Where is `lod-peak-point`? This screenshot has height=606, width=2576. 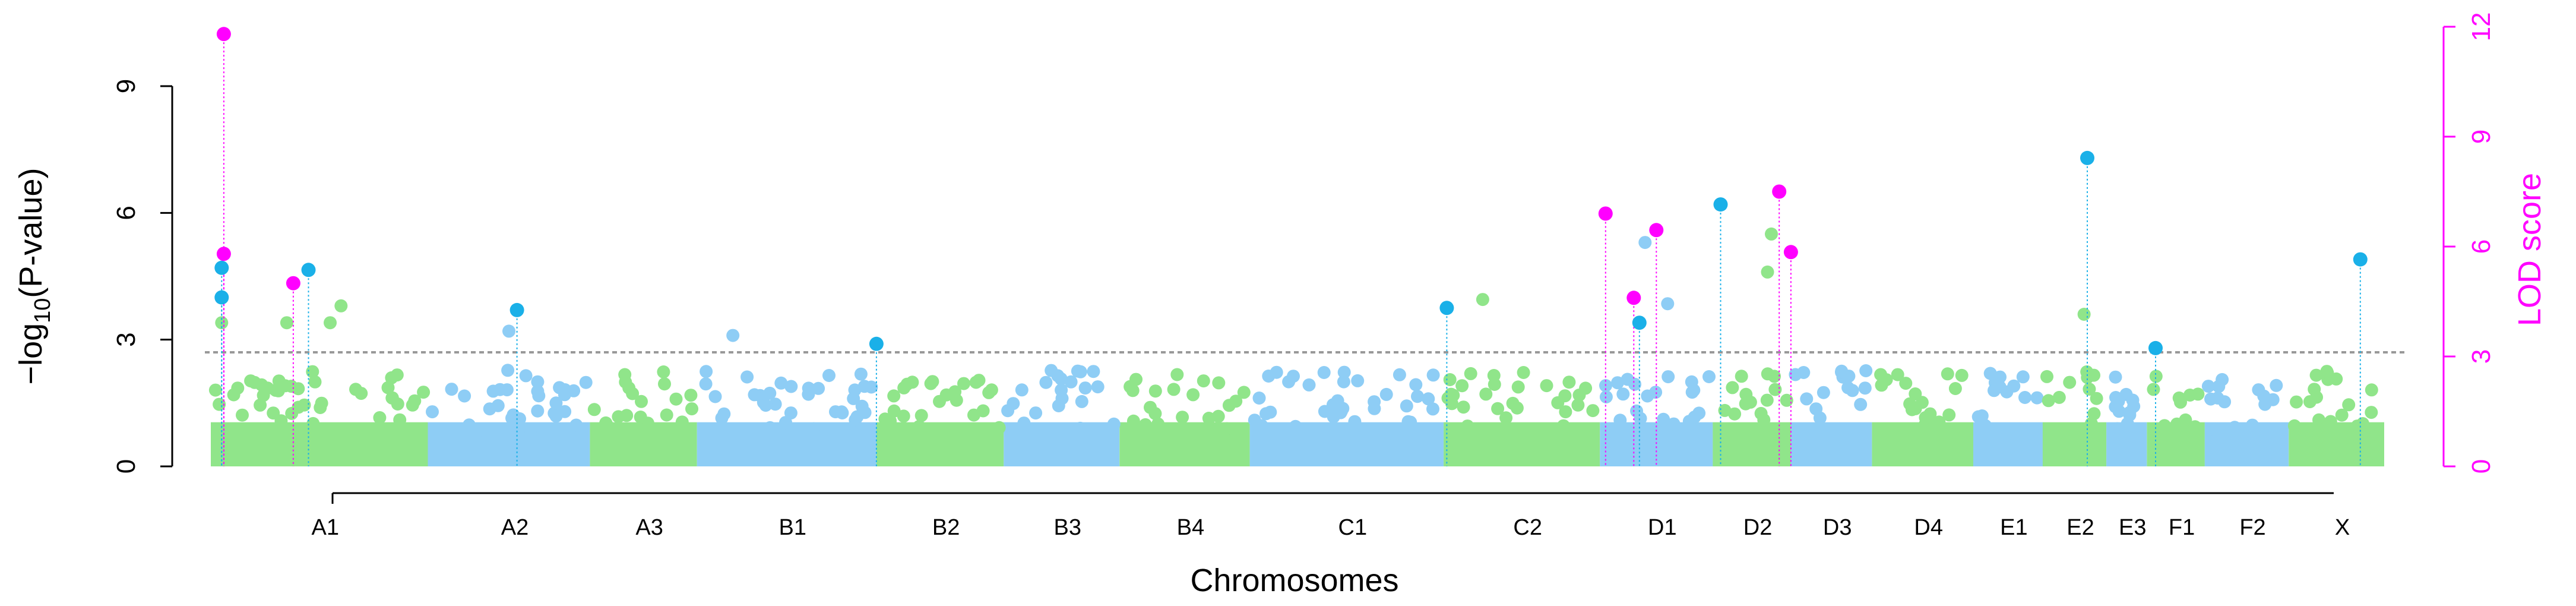
lod-peak-point is located at coordinates (1656, 230).